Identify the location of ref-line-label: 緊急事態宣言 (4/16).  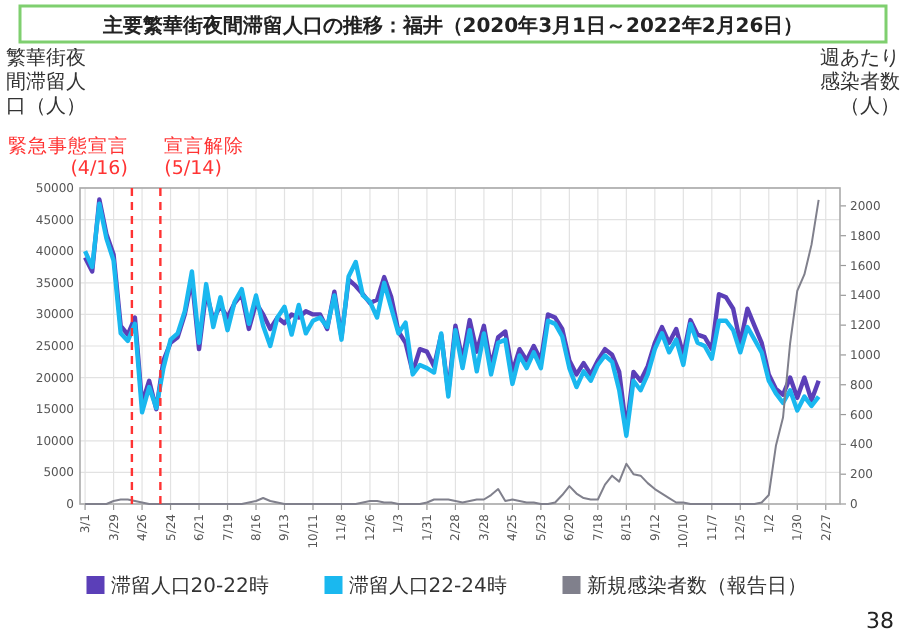
(67, 157).